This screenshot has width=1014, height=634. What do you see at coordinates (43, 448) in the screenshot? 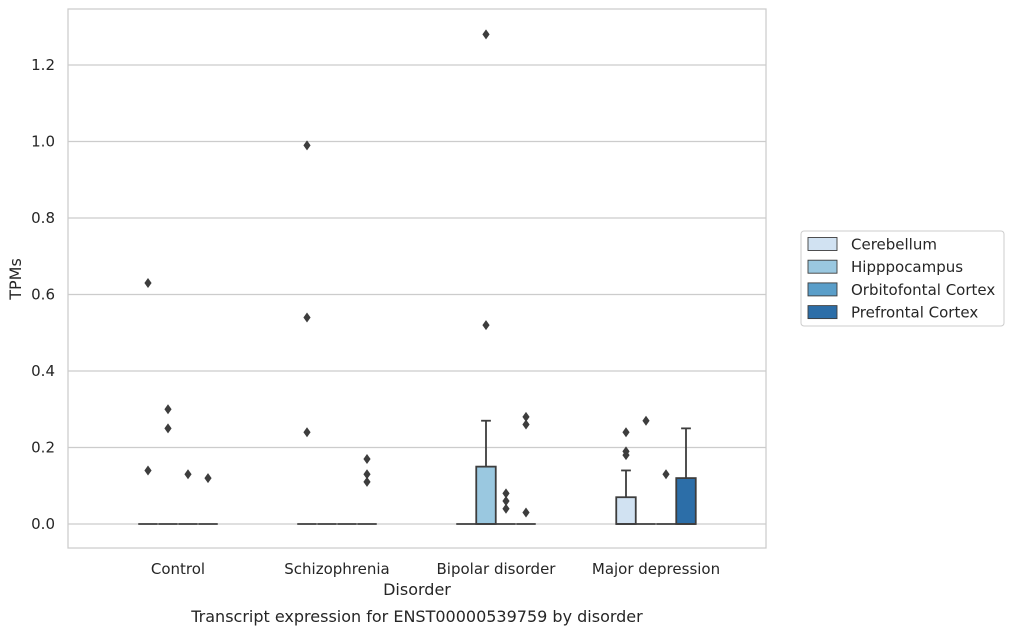
I see `y-tick-label: 0.2` at bounding box center [43, 448].